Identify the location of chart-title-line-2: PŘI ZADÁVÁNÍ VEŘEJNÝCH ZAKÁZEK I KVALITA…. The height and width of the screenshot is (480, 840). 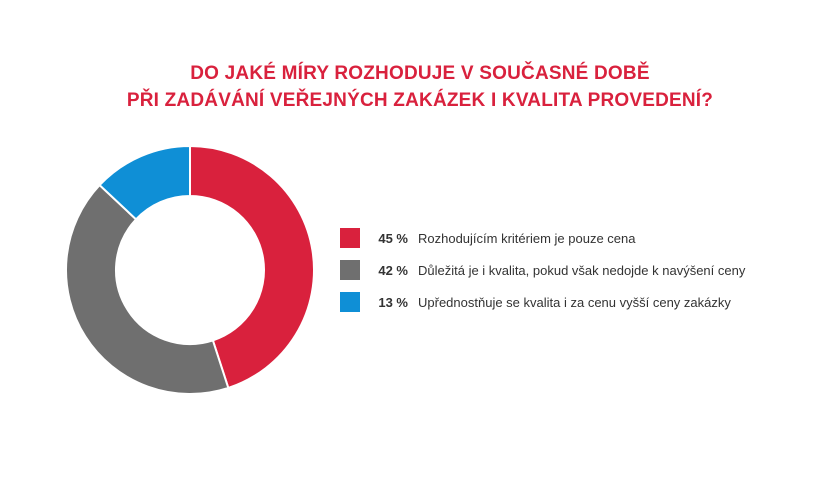
(420, 100).